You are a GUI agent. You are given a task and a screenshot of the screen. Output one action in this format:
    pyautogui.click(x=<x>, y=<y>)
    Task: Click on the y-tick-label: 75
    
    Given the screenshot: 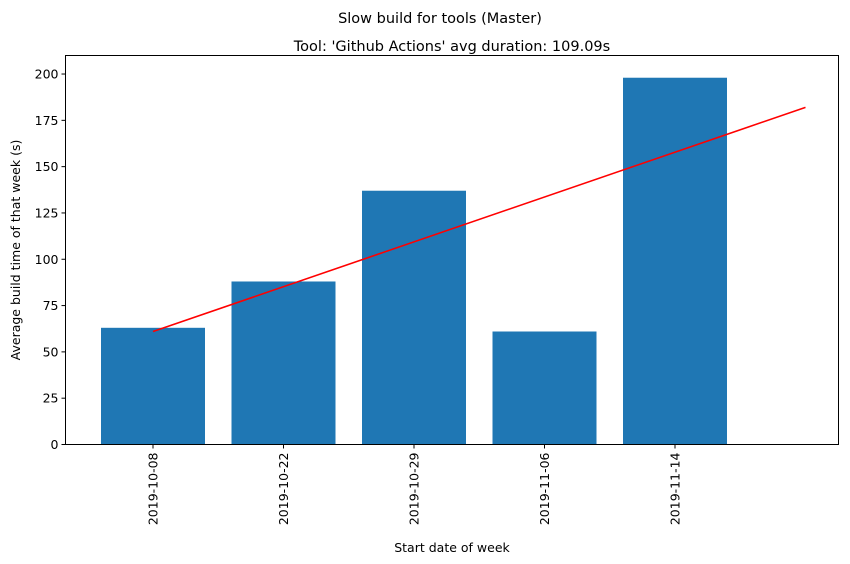 What is the action you would take?
    pyautogui.click(x=51, y=305)
    